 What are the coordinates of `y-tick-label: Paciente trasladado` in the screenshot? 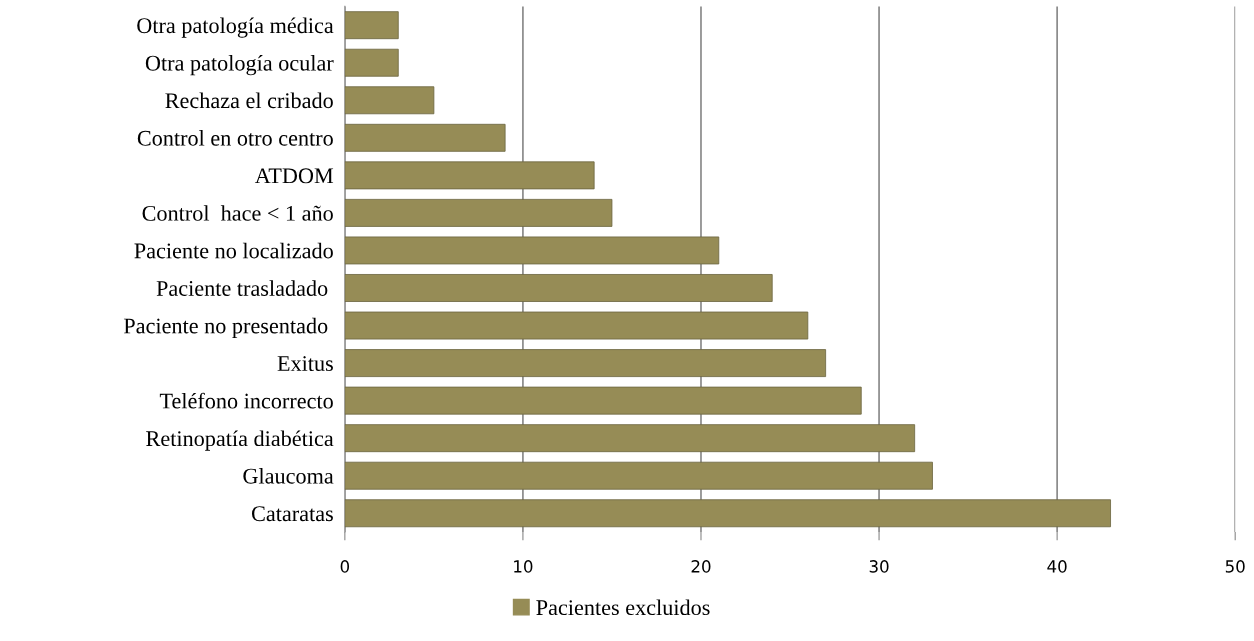 It's located at (242, 288).